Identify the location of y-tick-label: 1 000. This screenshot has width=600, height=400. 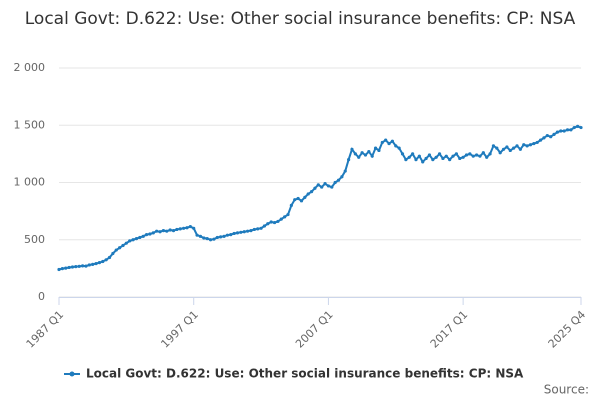
(30, 182).